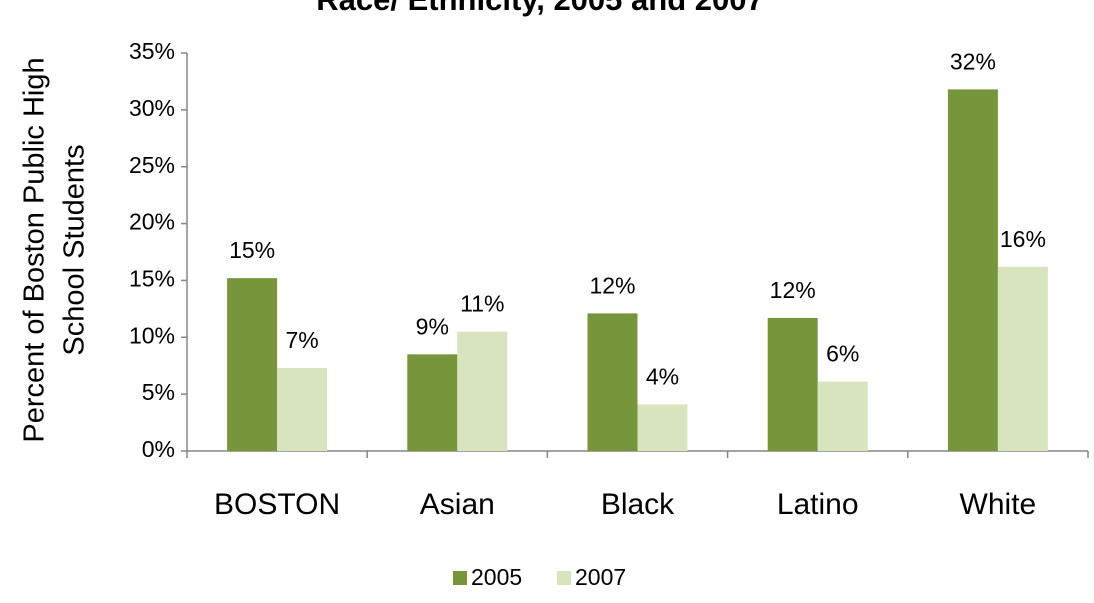 The image size is (1094, 603). What do you see at coordinates (842, 354) in the screenshot?
I see `value-label: 6%` at bounding box center [842, 354].